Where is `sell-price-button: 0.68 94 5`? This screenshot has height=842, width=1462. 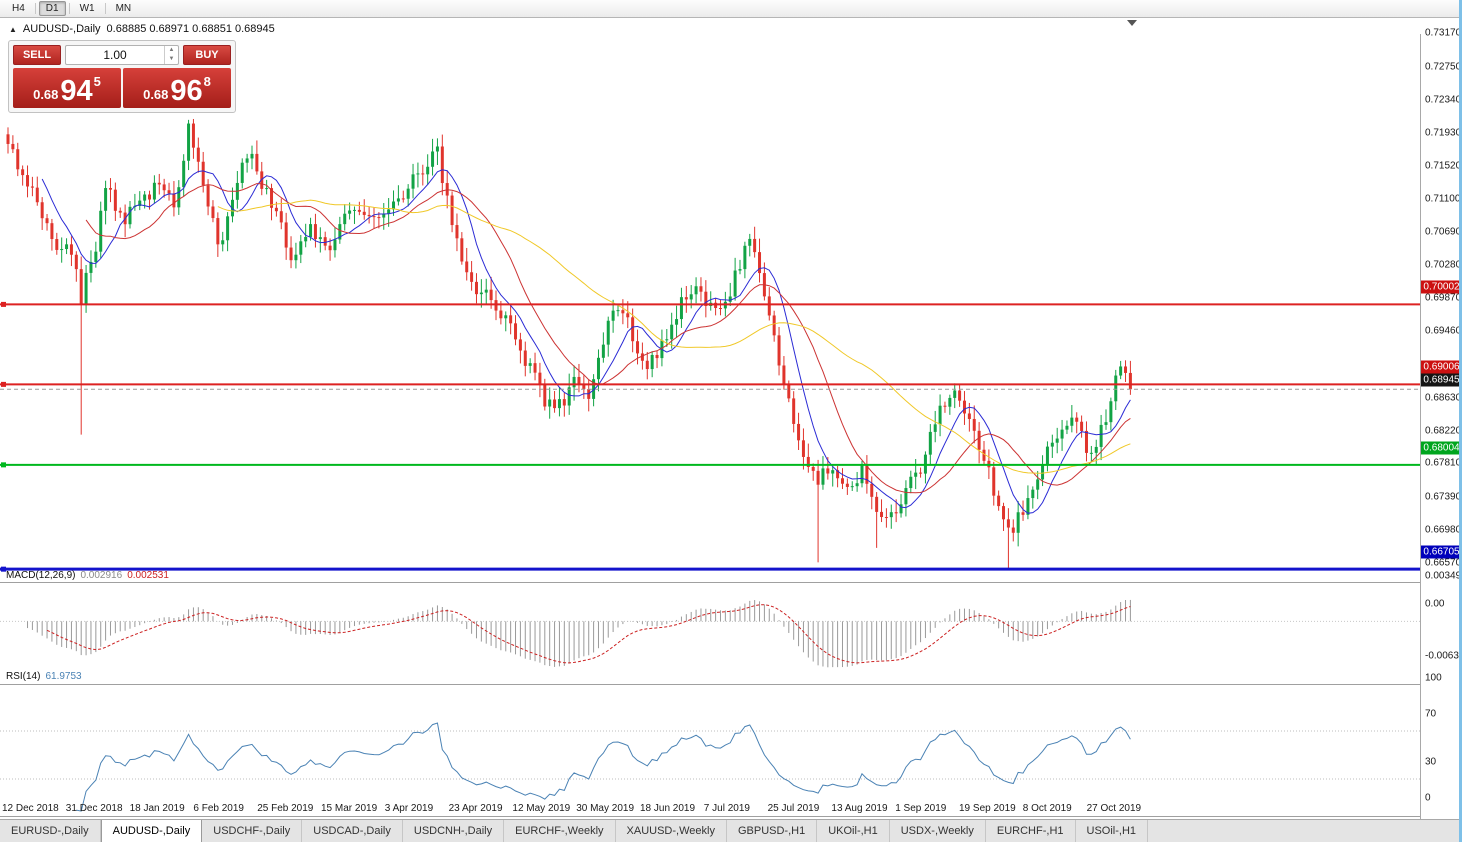
sell-price-button: 0.68 94 5 is located at coordinates (67, 88).